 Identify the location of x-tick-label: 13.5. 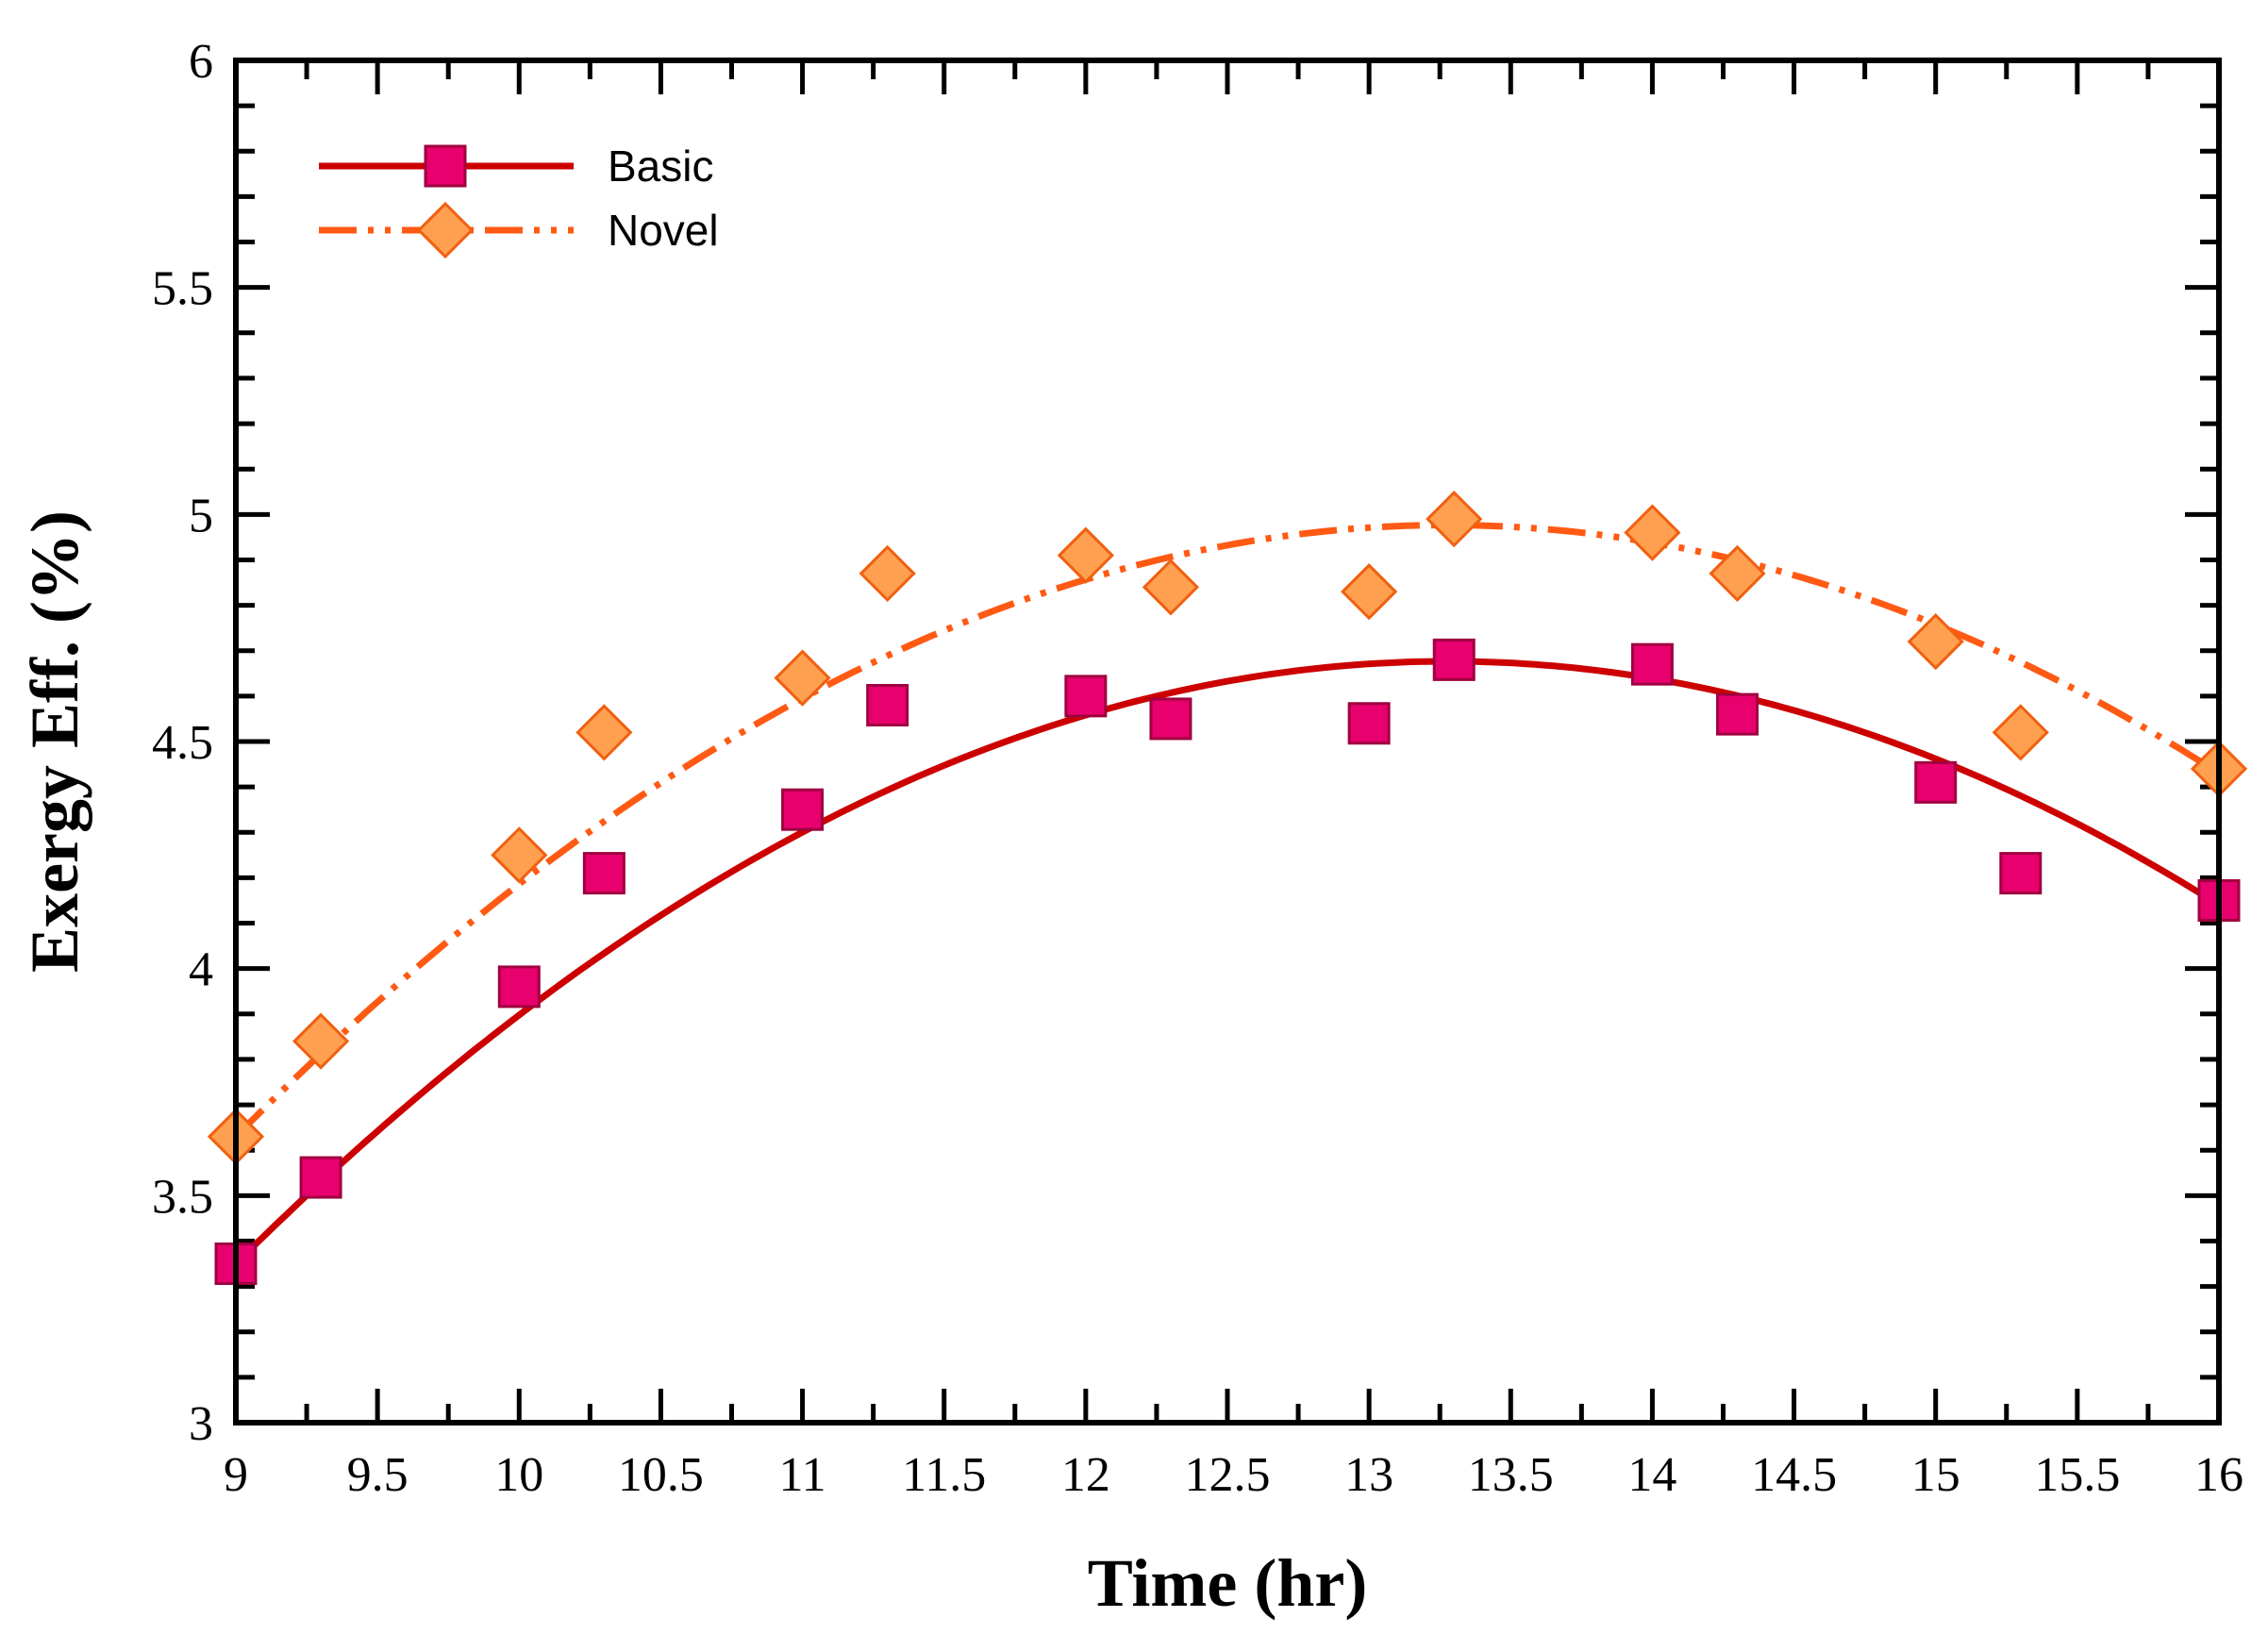
(1511, 1475).